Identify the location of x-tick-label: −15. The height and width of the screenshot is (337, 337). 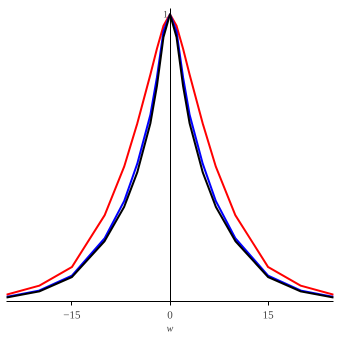
(72, 316).